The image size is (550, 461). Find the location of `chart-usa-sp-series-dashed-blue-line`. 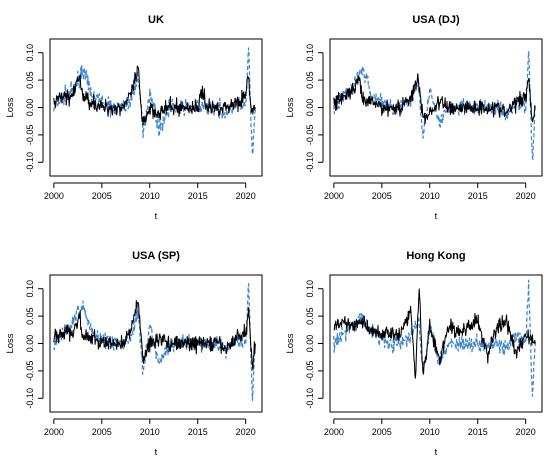

chart-usa-sp-series-dashed-blue-line is located at coordinates (154, 342).